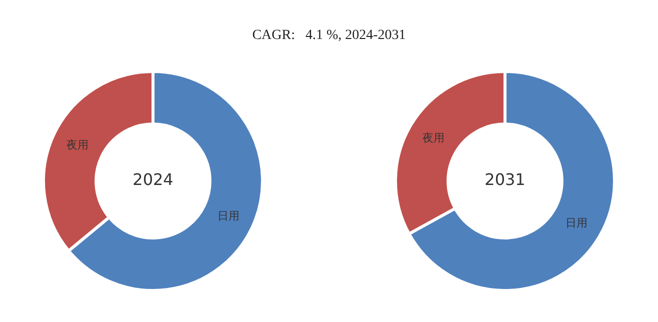  I want to click on text: 2031, so click(505, 180).